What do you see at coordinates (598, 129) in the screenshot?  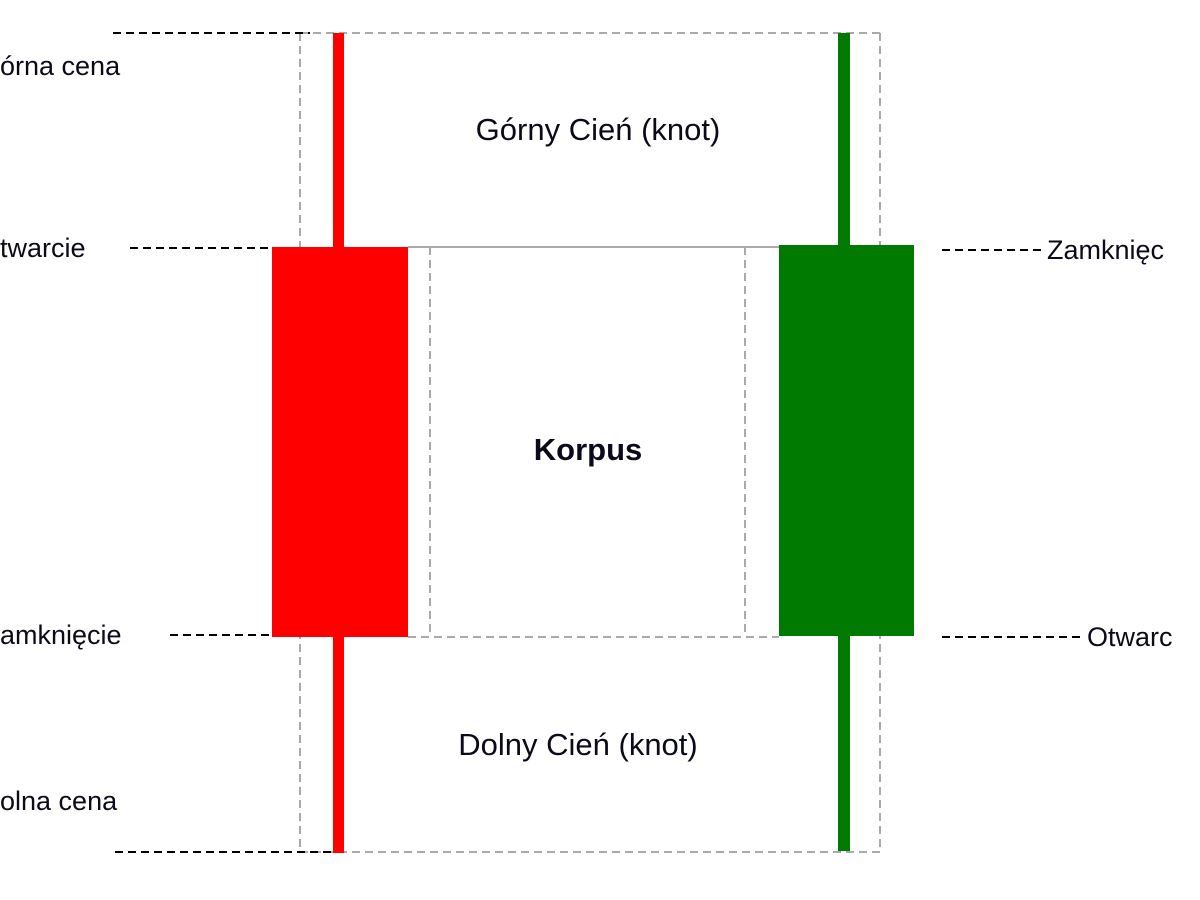 I see `upper-shadow-label: Górny Cień (knot)` at bounding box center [598, 129].